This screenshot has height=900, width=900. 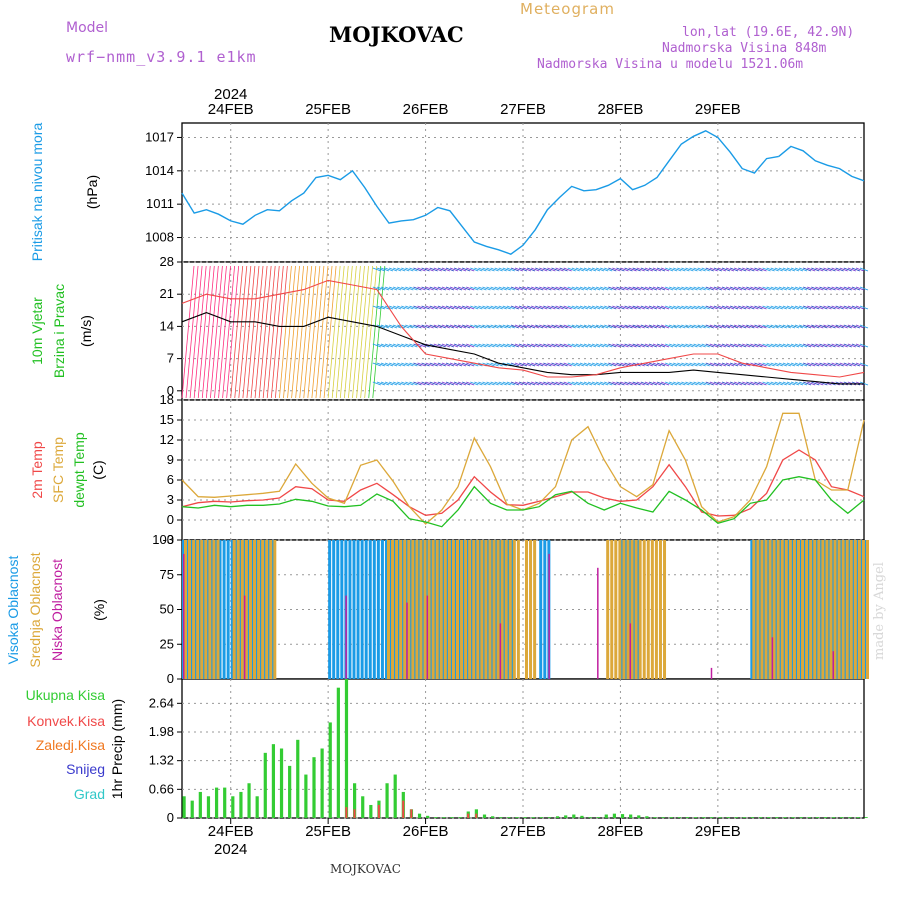 I want to click on footer-station-label: MOJKOVAC, so click(x=365, y=869).